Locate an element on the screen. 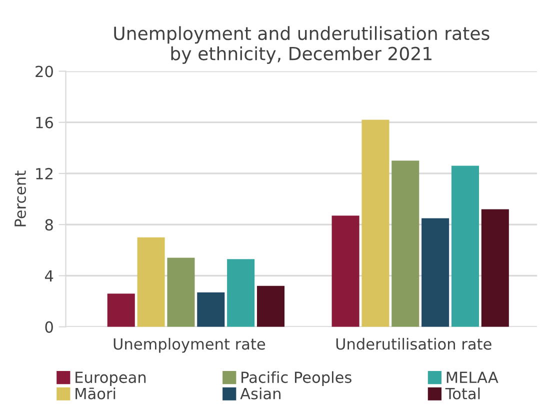 This screenshot has width=548, height=419. legend-label: MELAA is located at coordinates (472, 377).